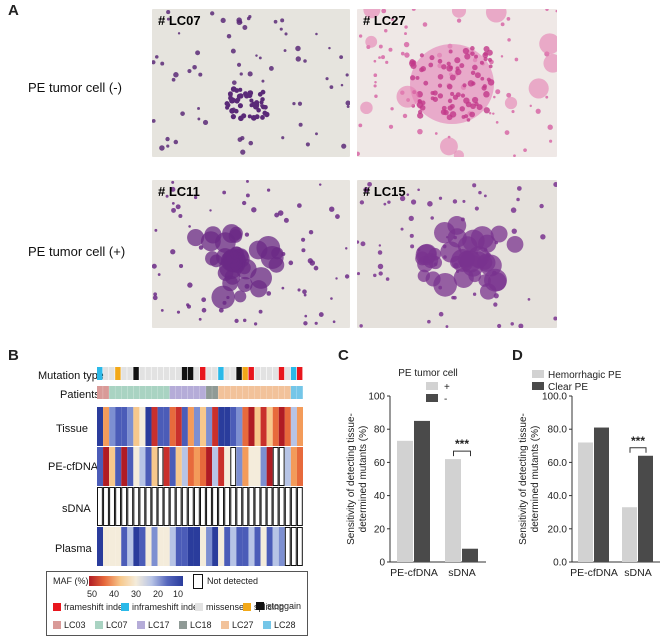  What do you see at coordinates (136, 594) in the screenshot?
I see `maf-tick: 30` at bounding box center [136, 594].